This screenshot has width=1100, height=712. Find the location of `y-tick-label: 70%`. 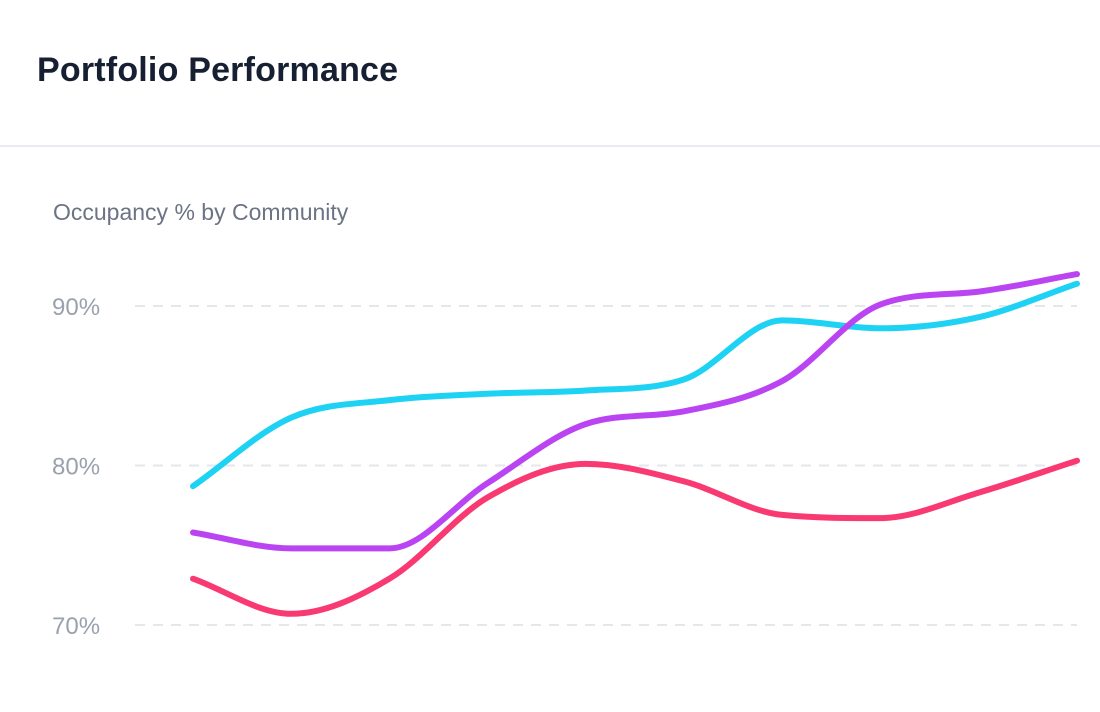

y-tick-label: 70% is located at coordinates (76, 626).